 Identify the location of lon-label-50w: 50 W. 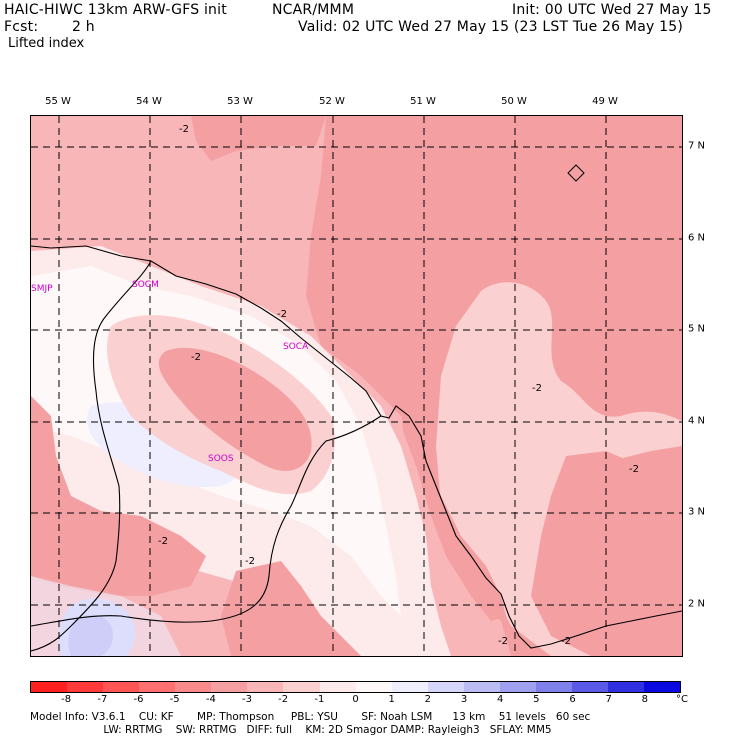
(514, 101).